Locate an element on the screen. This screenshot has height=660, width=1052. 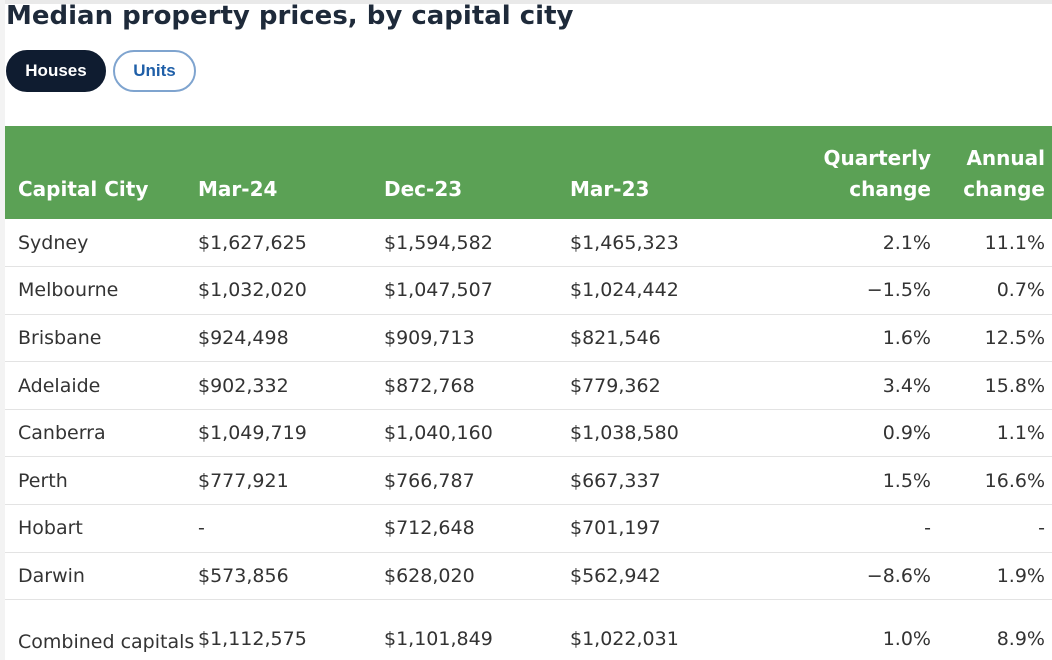
header-annual-change: Annual change is located at coordinates (1004, 173).